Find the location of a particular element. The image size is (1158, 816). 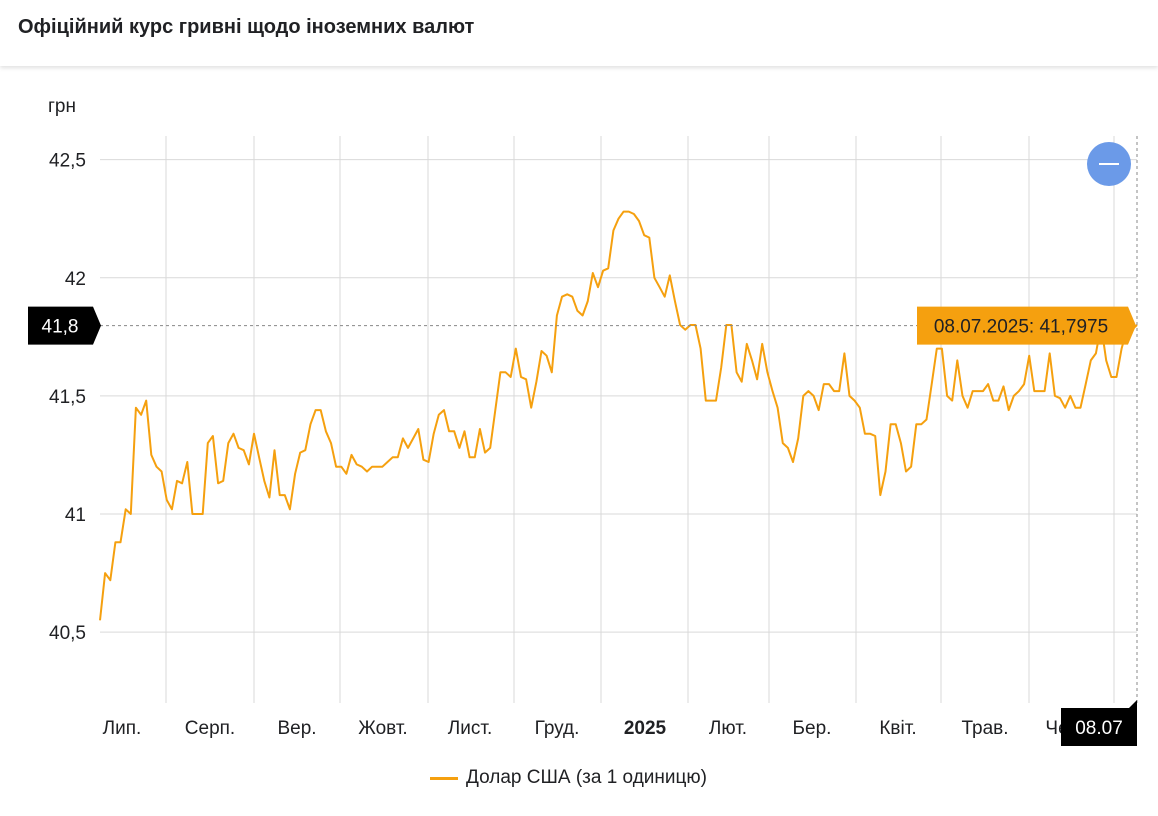

minus-icon is located at coordinates (1109, 164).